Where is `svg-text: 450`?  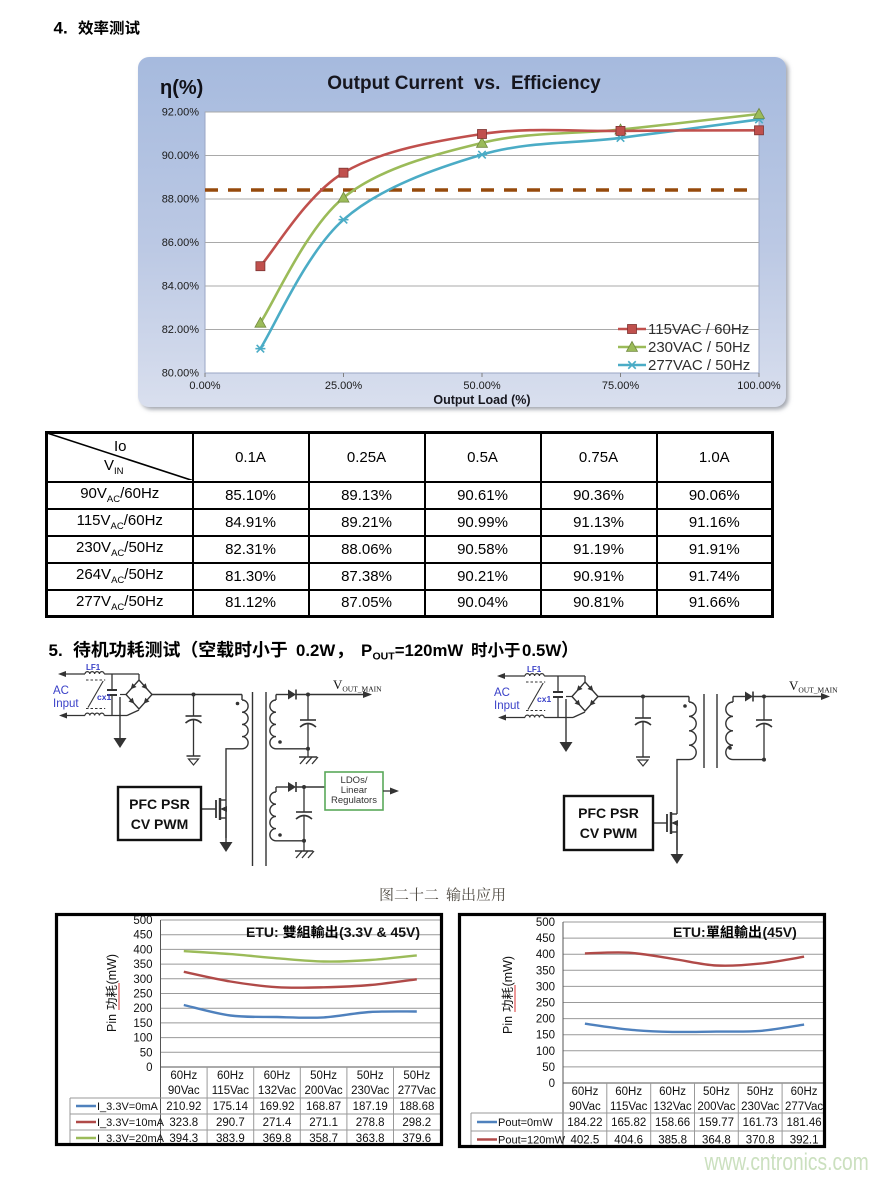
svg-text: 450 is located at coordinates (142, 936).